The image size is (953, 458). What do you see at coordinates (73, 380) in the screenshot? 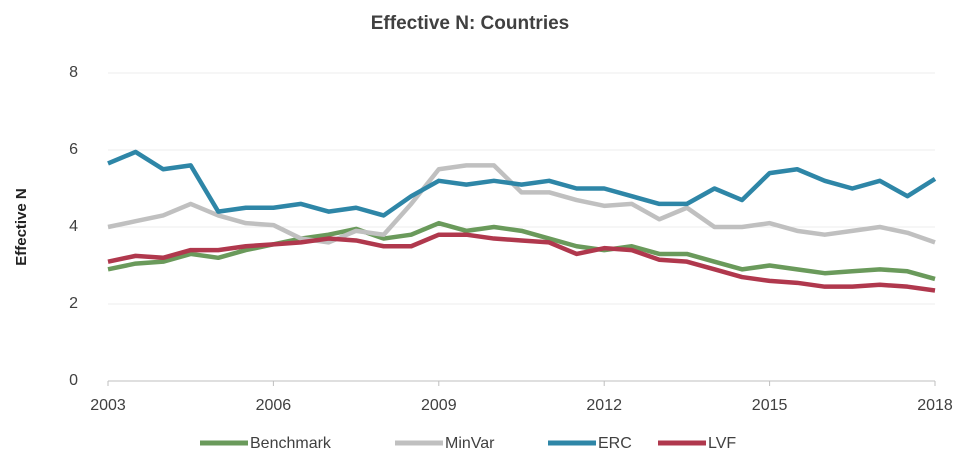
I see `y-tick-label: 0` at bounding box center [73, 380].